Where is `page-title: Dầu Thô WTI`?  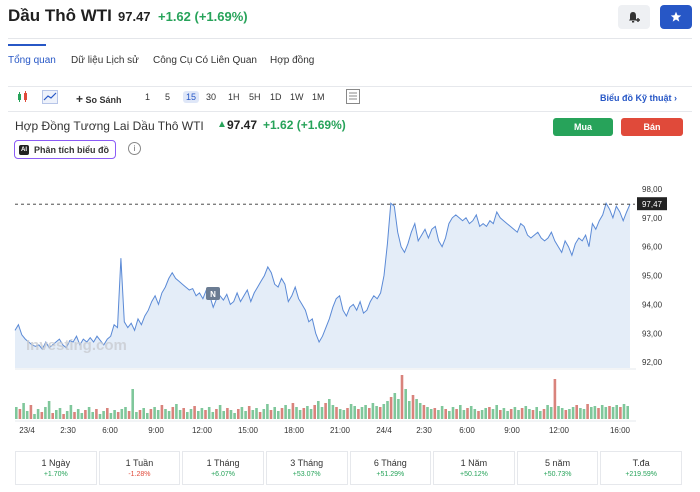
page-title: Dầu Thô WTI is located at coordinates (60, 15).